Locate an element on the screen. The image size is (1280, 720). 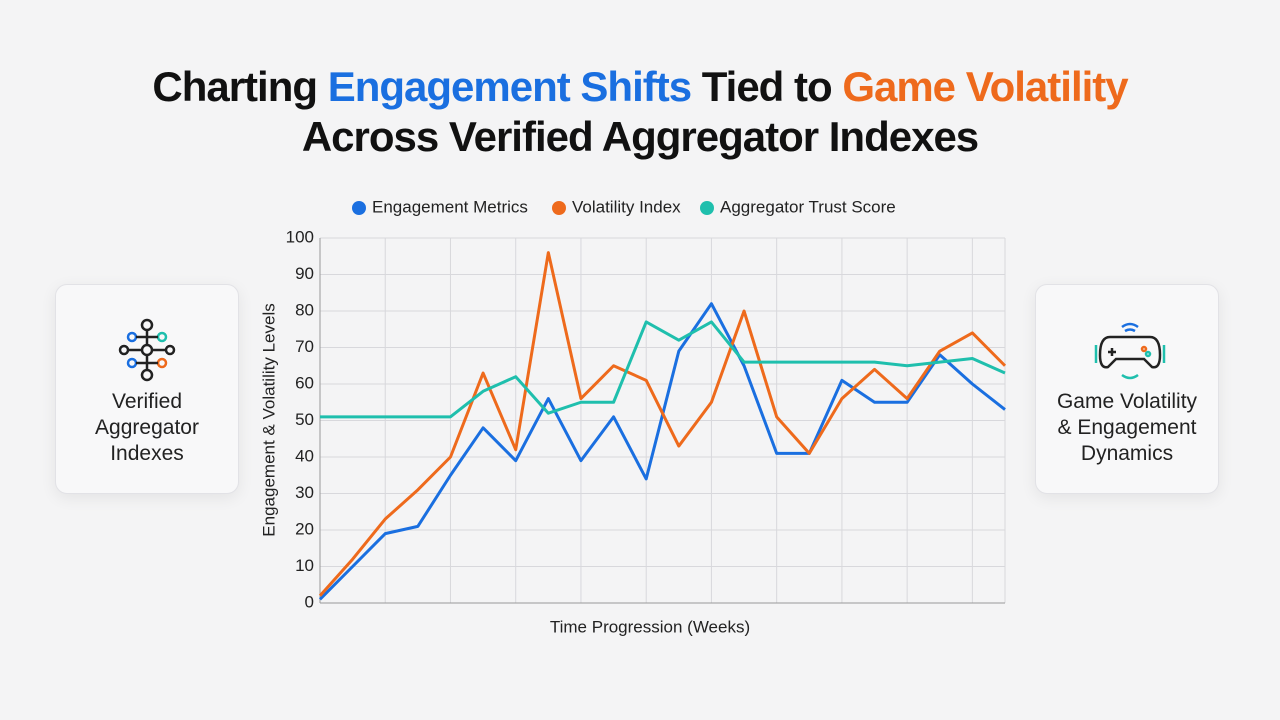
y-tick-label: 60 is located at coordinates (304, 382).